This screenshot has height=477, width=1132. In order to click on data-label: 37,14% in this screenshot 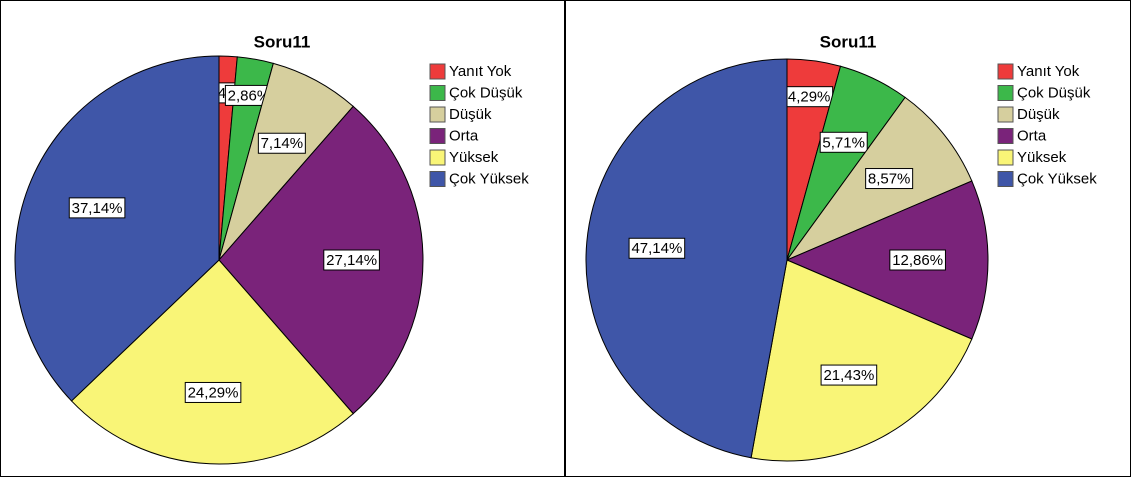, I will do `click(97, 208)`.